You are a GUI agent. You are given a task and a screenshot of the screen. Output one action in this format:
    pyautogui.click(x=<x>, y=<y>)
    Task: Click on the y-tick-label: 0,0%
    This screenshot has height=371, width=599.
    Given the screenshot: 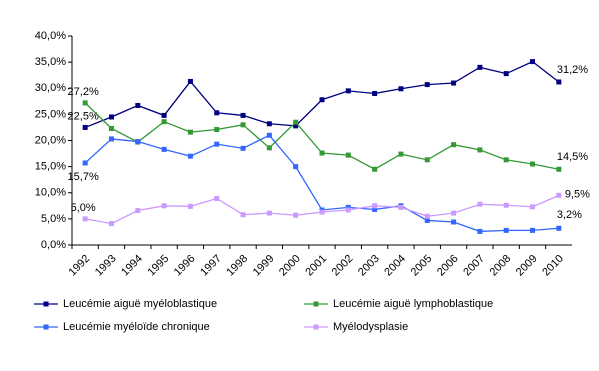 What is the action you would take?
    pyautogui.click(x=53, y=245)
    